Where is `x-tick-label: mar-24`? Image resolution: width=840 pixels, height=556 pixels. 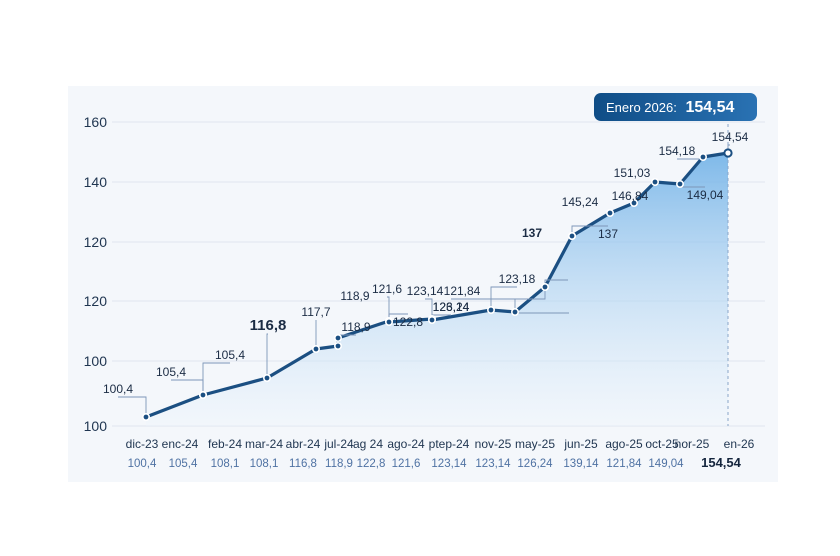 x-tick-label: mar-24 is located at coordinates (264, 444).